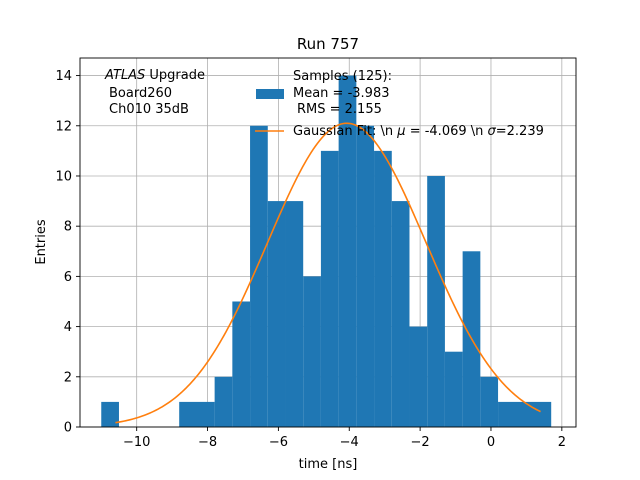  I want to click on y-tick-label: 0, so click(68, 428).